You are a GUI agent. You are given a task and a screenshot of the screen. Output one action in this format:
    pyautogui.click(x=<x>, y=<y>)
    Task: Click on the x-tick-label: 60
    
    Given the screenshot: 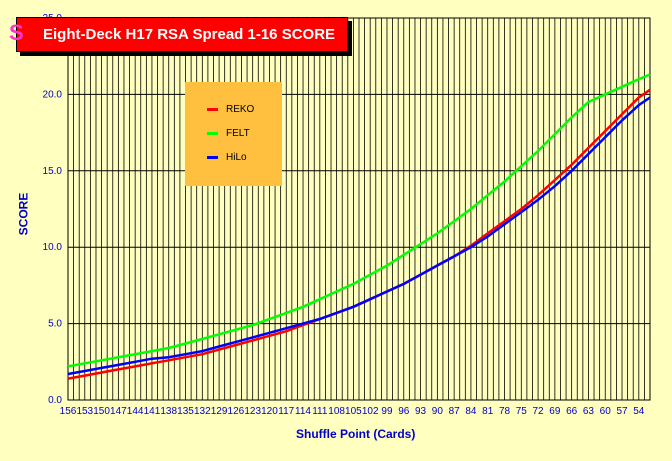 What is the action you would take?
    pyautogui.click(x=606, y=411)
    